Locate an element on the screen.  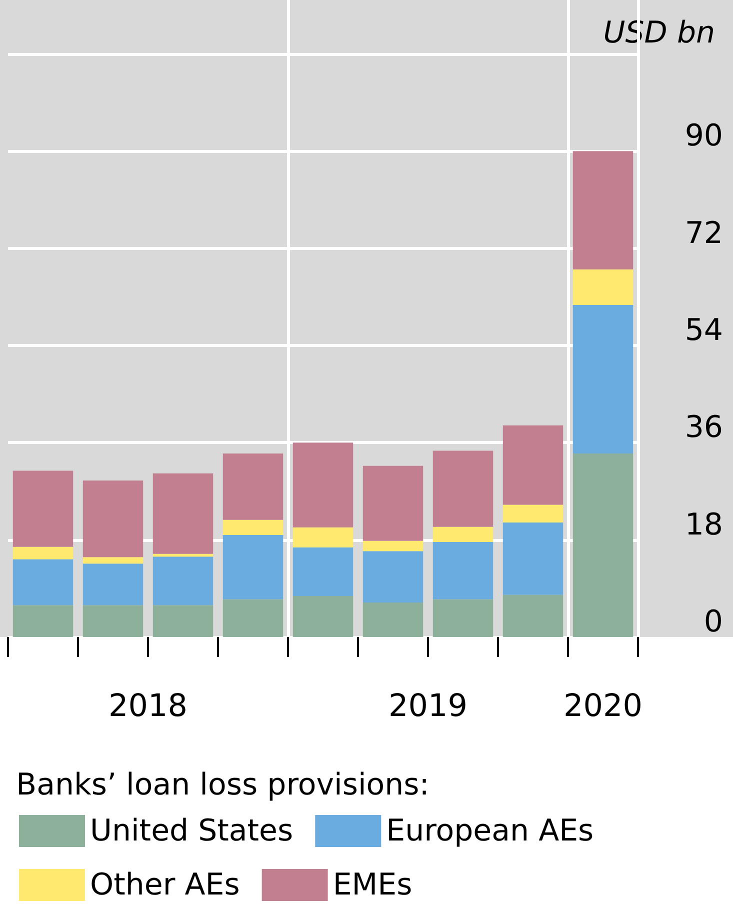
legend-label: EMEs is located at coordinates (372, 885).